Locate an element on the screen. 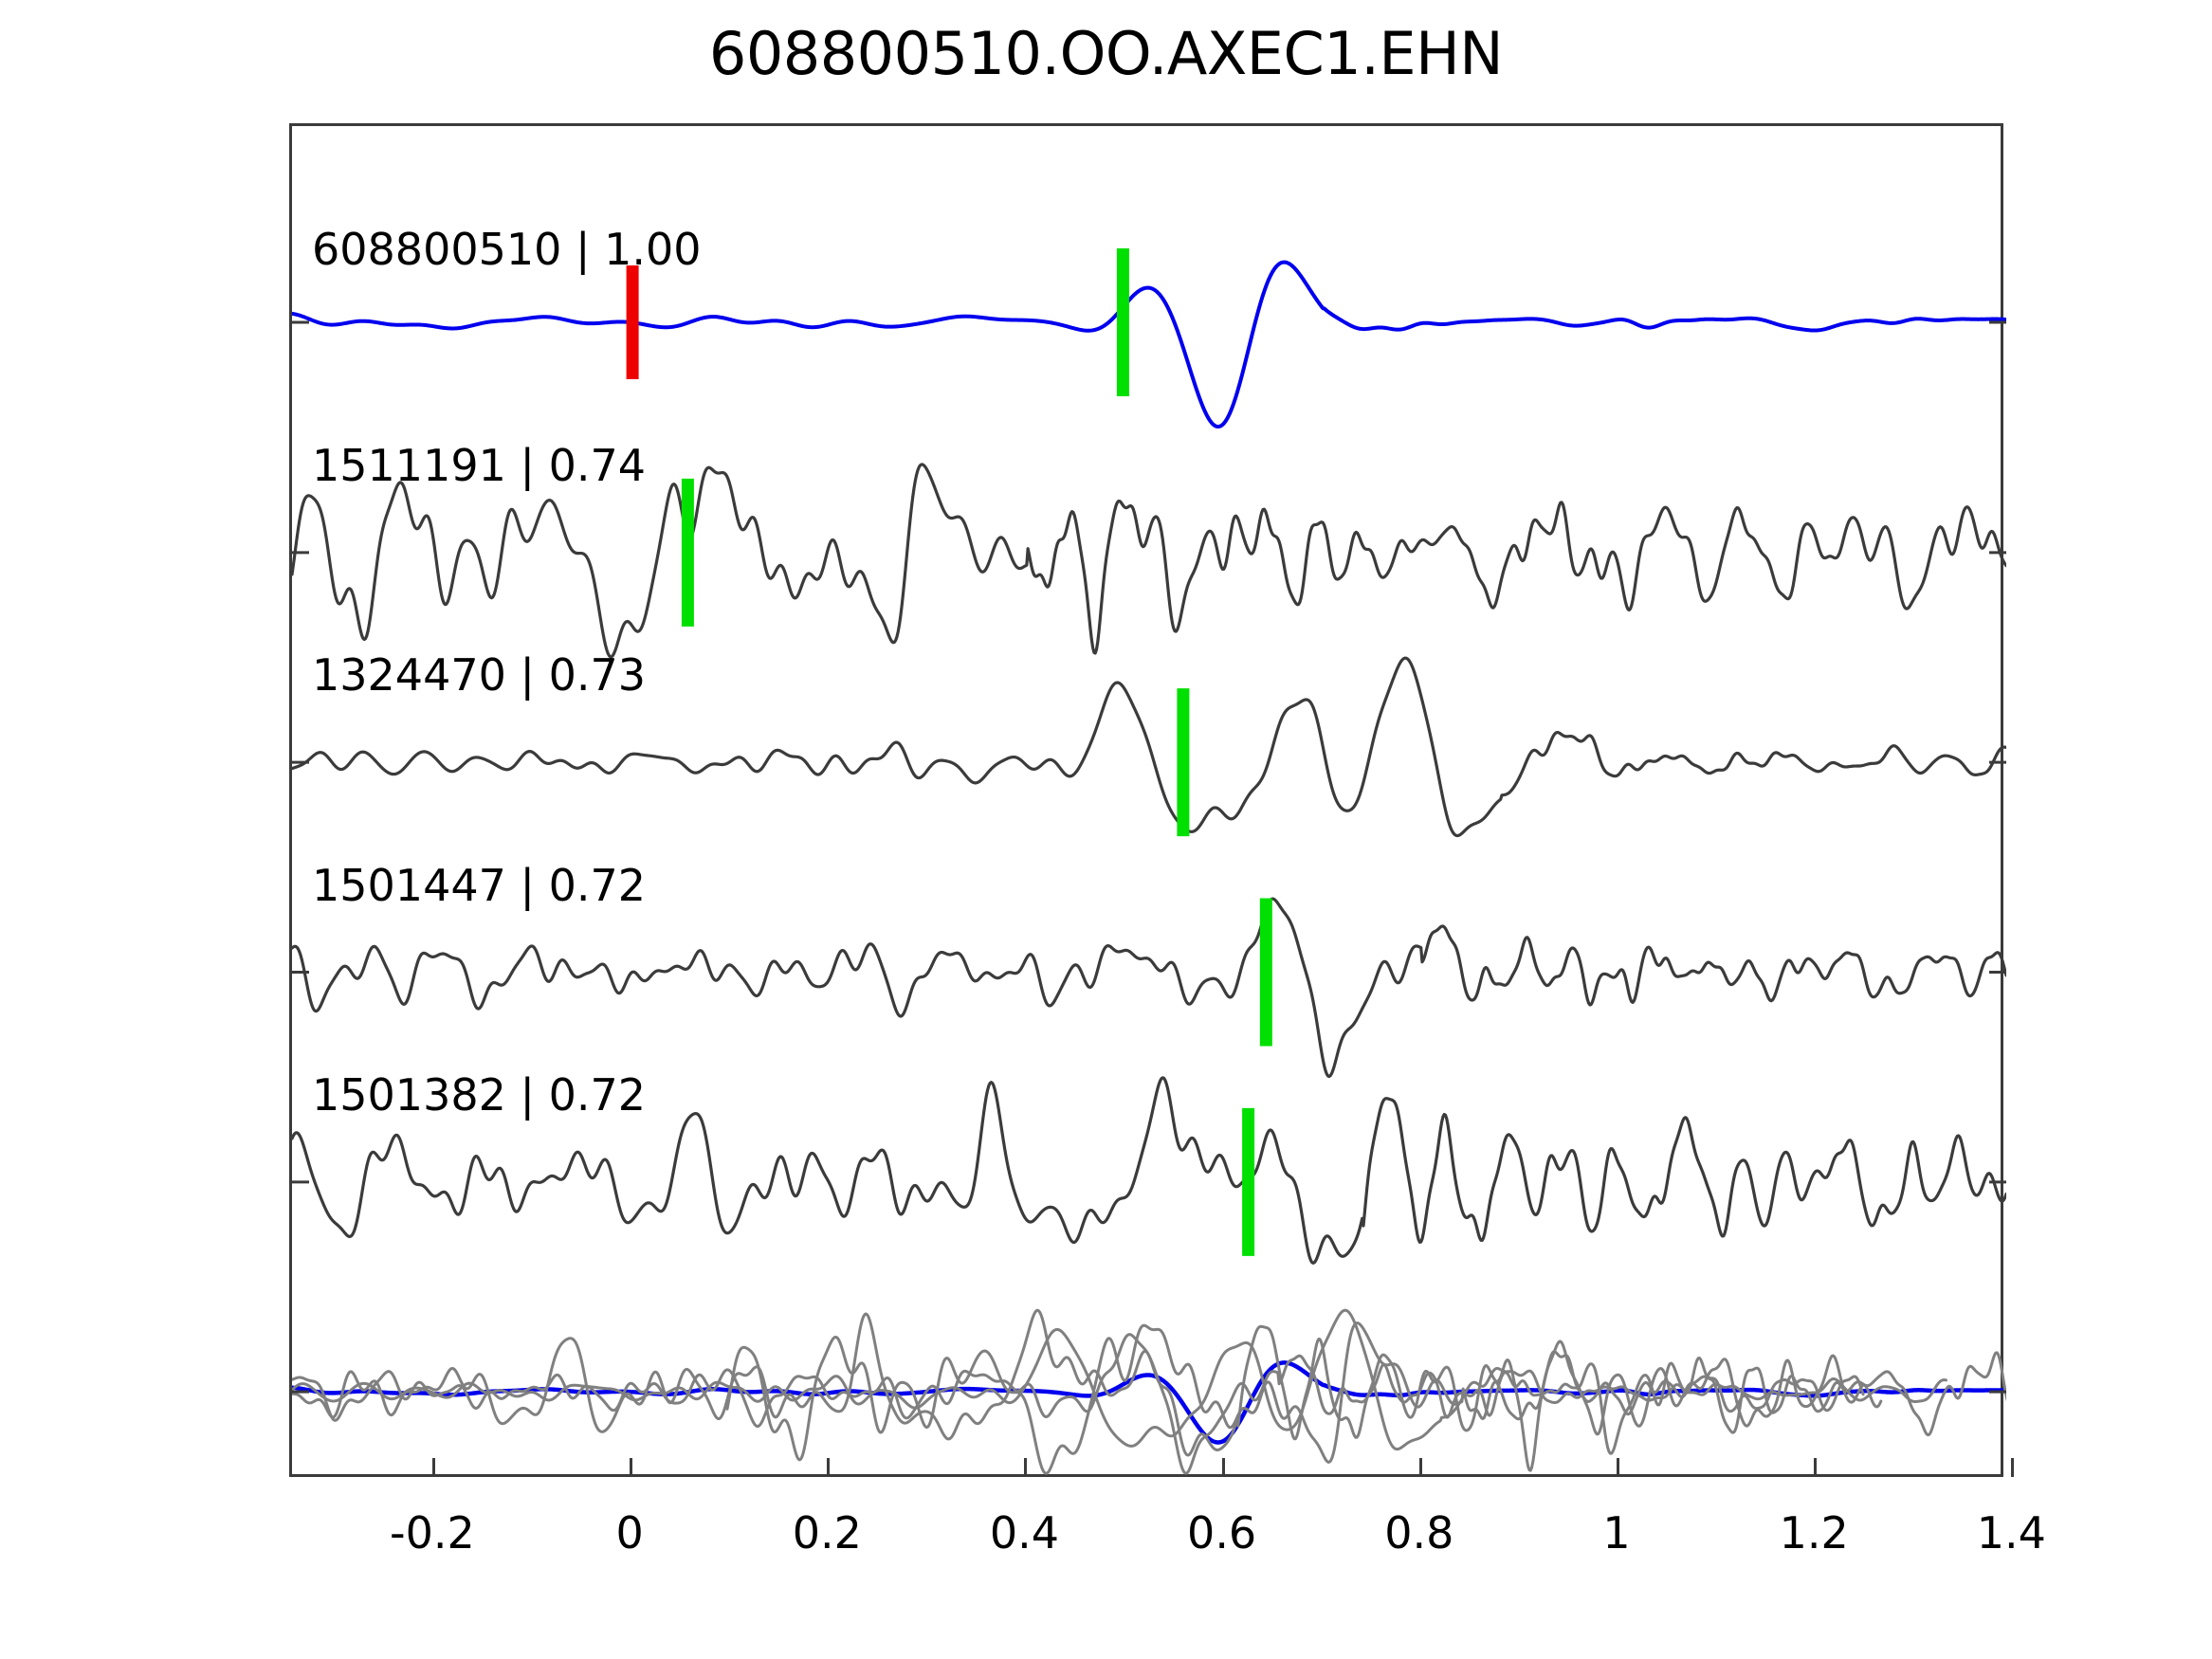 Image resolution: width=2212 pixels, height=1659 pixels. page-title: 608800510.OO.AXEC1.EHN is located at coordinates (1106, 53).